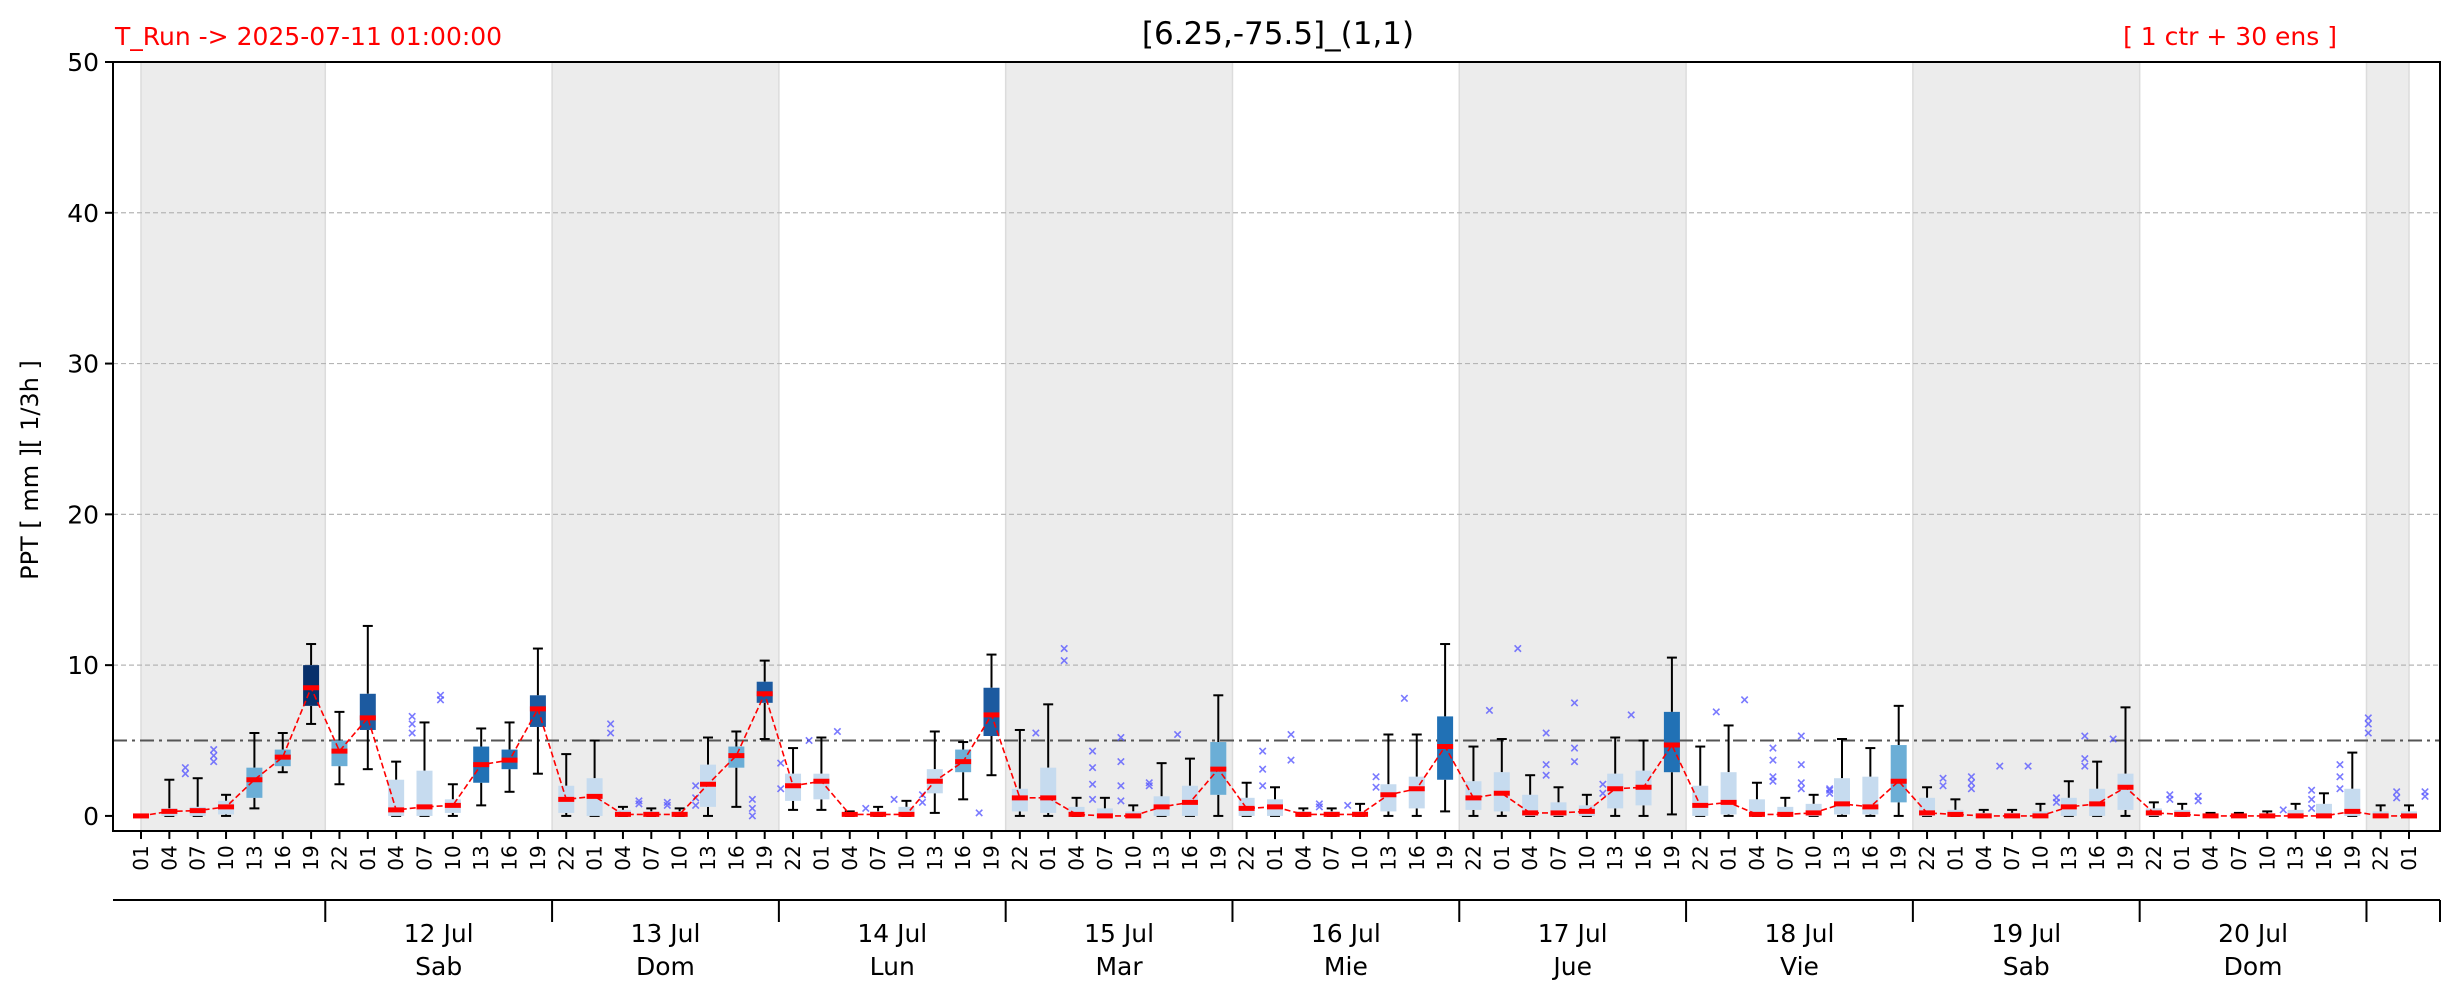 The height and width of the screenshot is (1001, 2459). Describe the element at coordinates (2253, 933) in the screenshot. I see `day-date-label: 20 Jul` at that location.